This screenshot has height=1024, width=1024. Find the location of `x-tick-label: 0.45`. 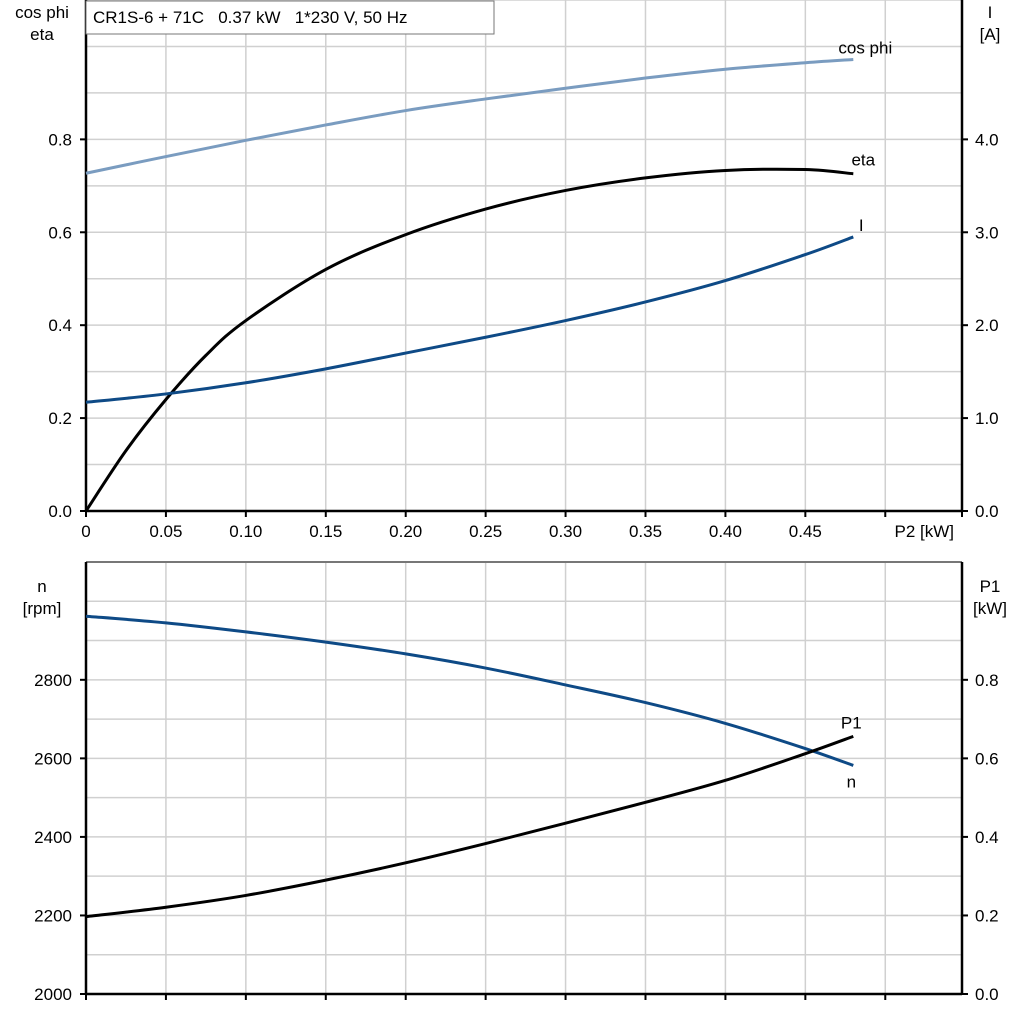

x-tick-label: 0.45 is located at coordinates (805, 531).